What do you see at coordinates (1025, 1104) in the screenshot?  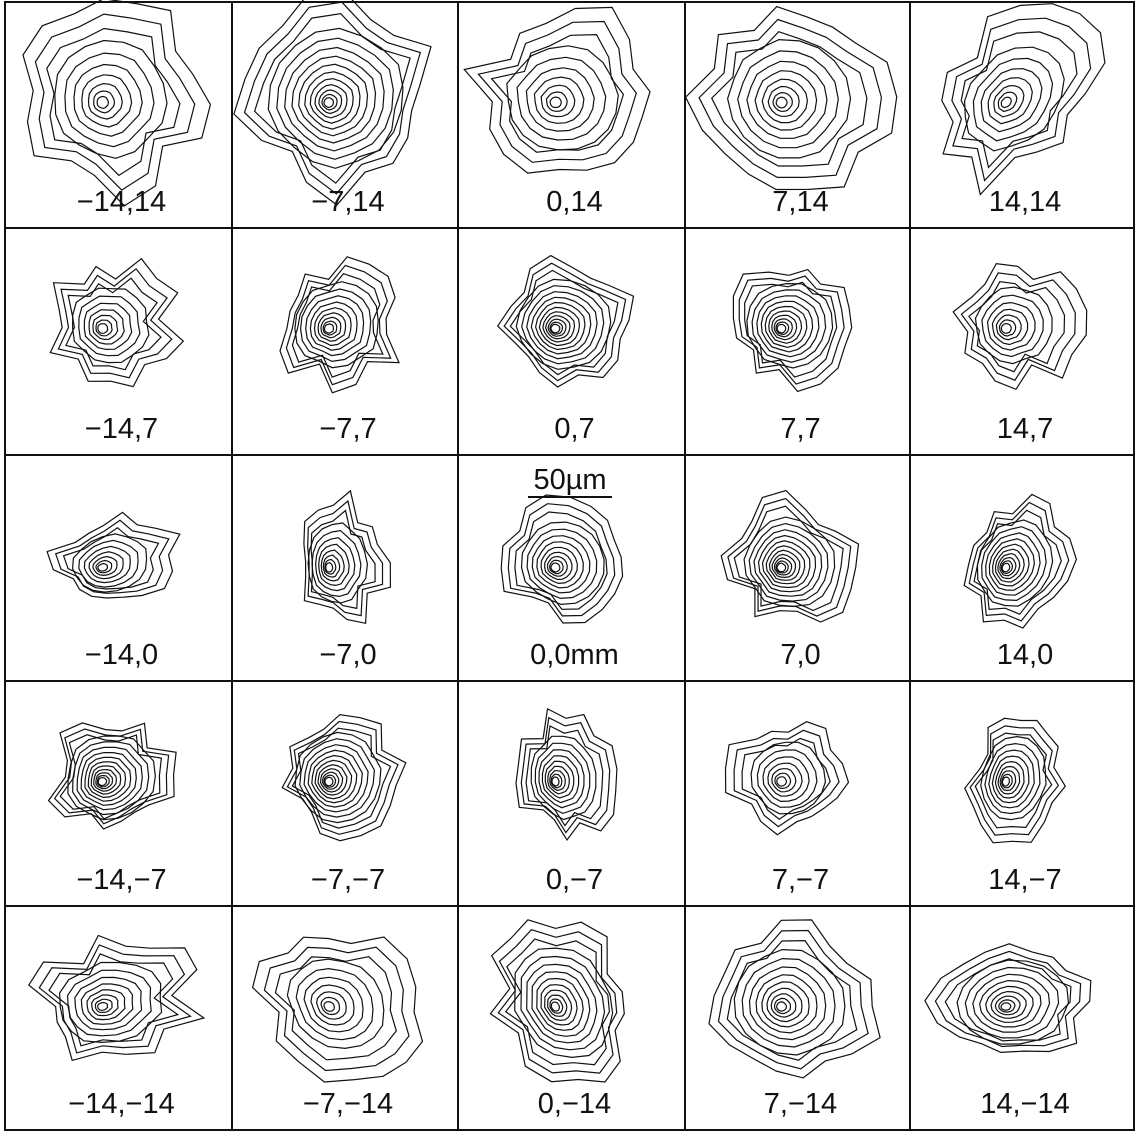 I see `cell-label: 14,−14` at bounding box center [1025, 1104].